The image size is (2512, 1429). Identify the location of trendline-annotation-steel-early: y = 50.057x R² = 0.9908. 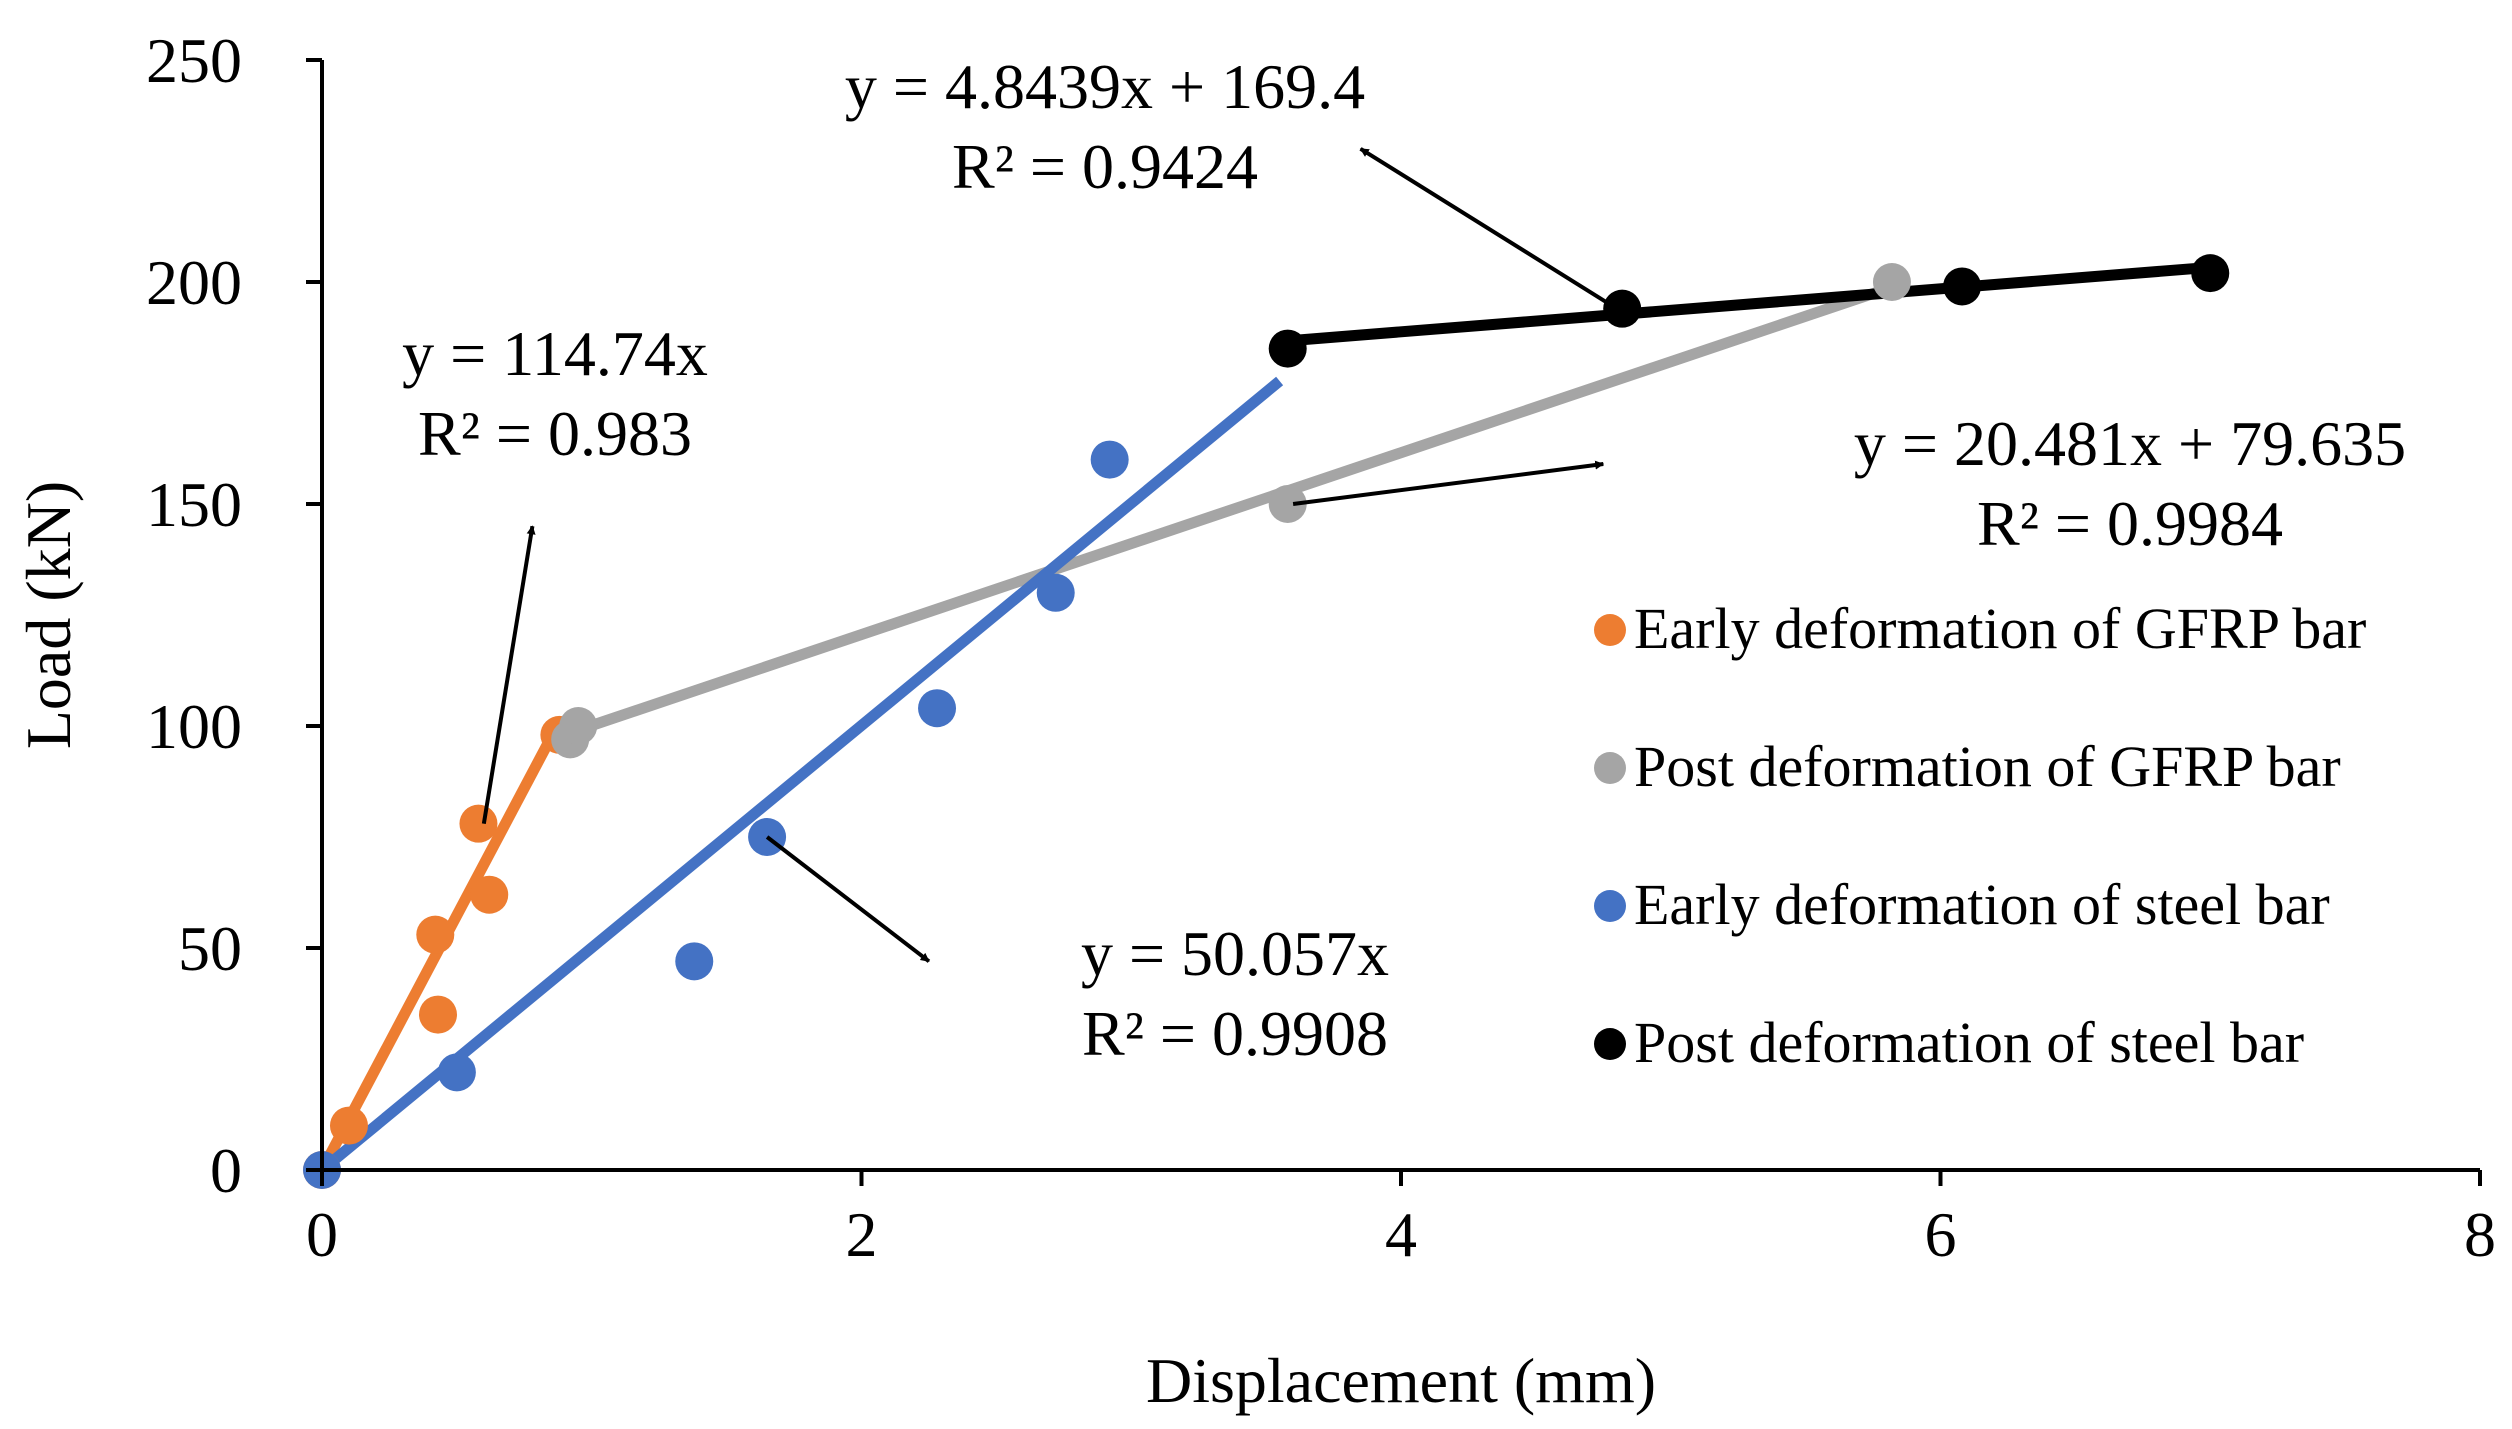
(1077, 952).